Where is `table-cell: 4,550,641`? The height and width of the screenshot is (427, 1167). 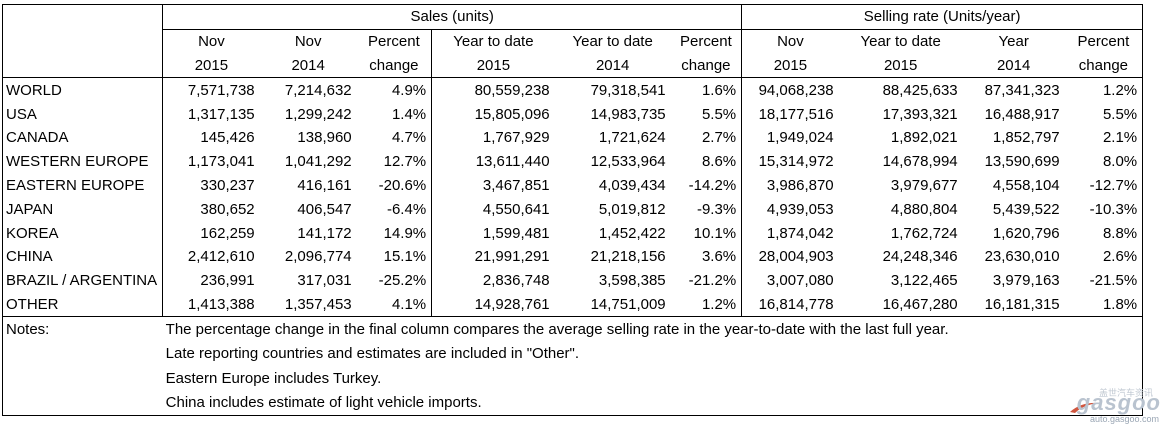 table-cell: 4,550,641 is located at coordinates (516, 209).